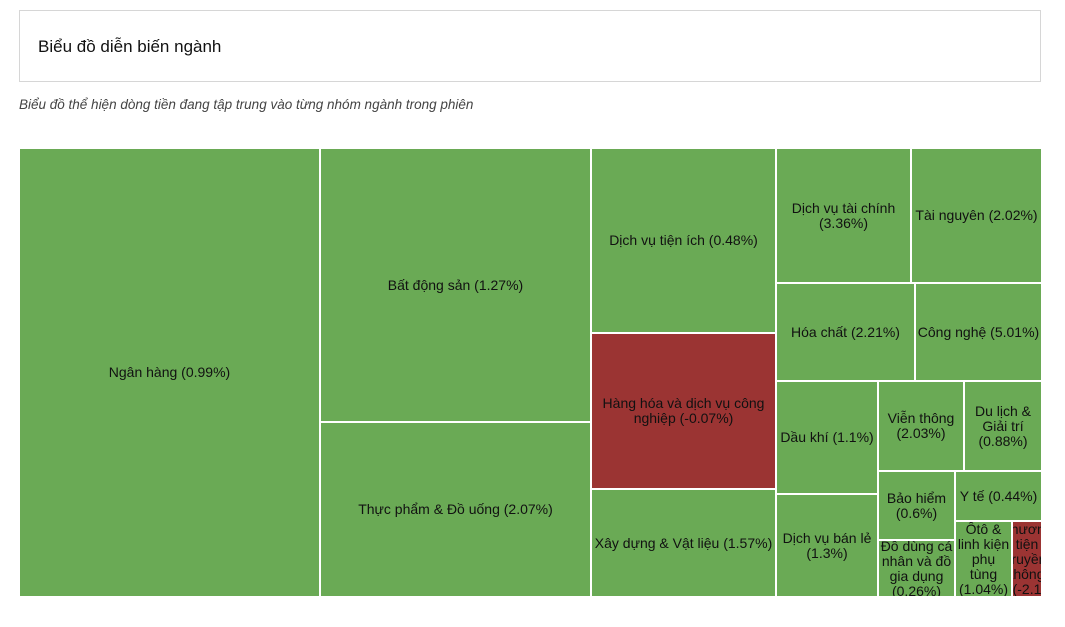 The height and width of the screenshot is (627, 1065). I want to click on treemap-label: Dịch vụ bán lẻ (1.3%), so click(827, 545).